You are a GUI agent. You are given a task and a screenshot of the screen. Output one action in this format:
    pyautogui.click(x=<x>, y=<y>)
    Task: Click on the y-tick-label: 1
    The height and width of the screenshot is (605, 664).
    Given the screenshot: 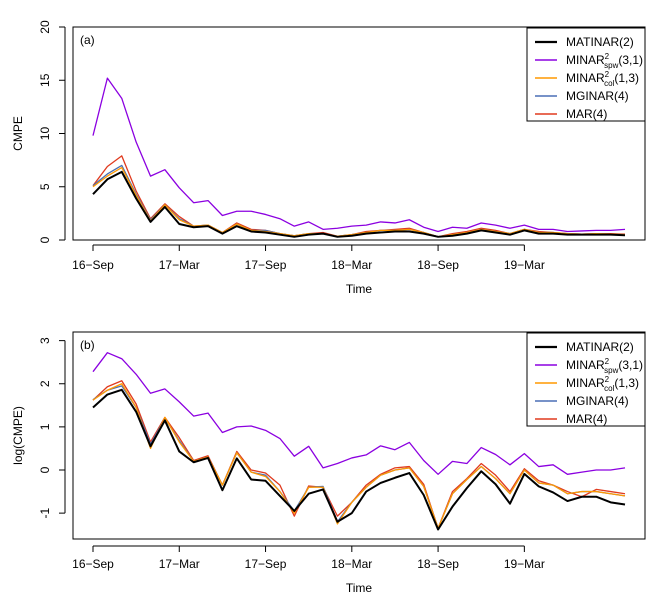 What is the action you would take?
    pyautogui.click(x=45, y=426)
    